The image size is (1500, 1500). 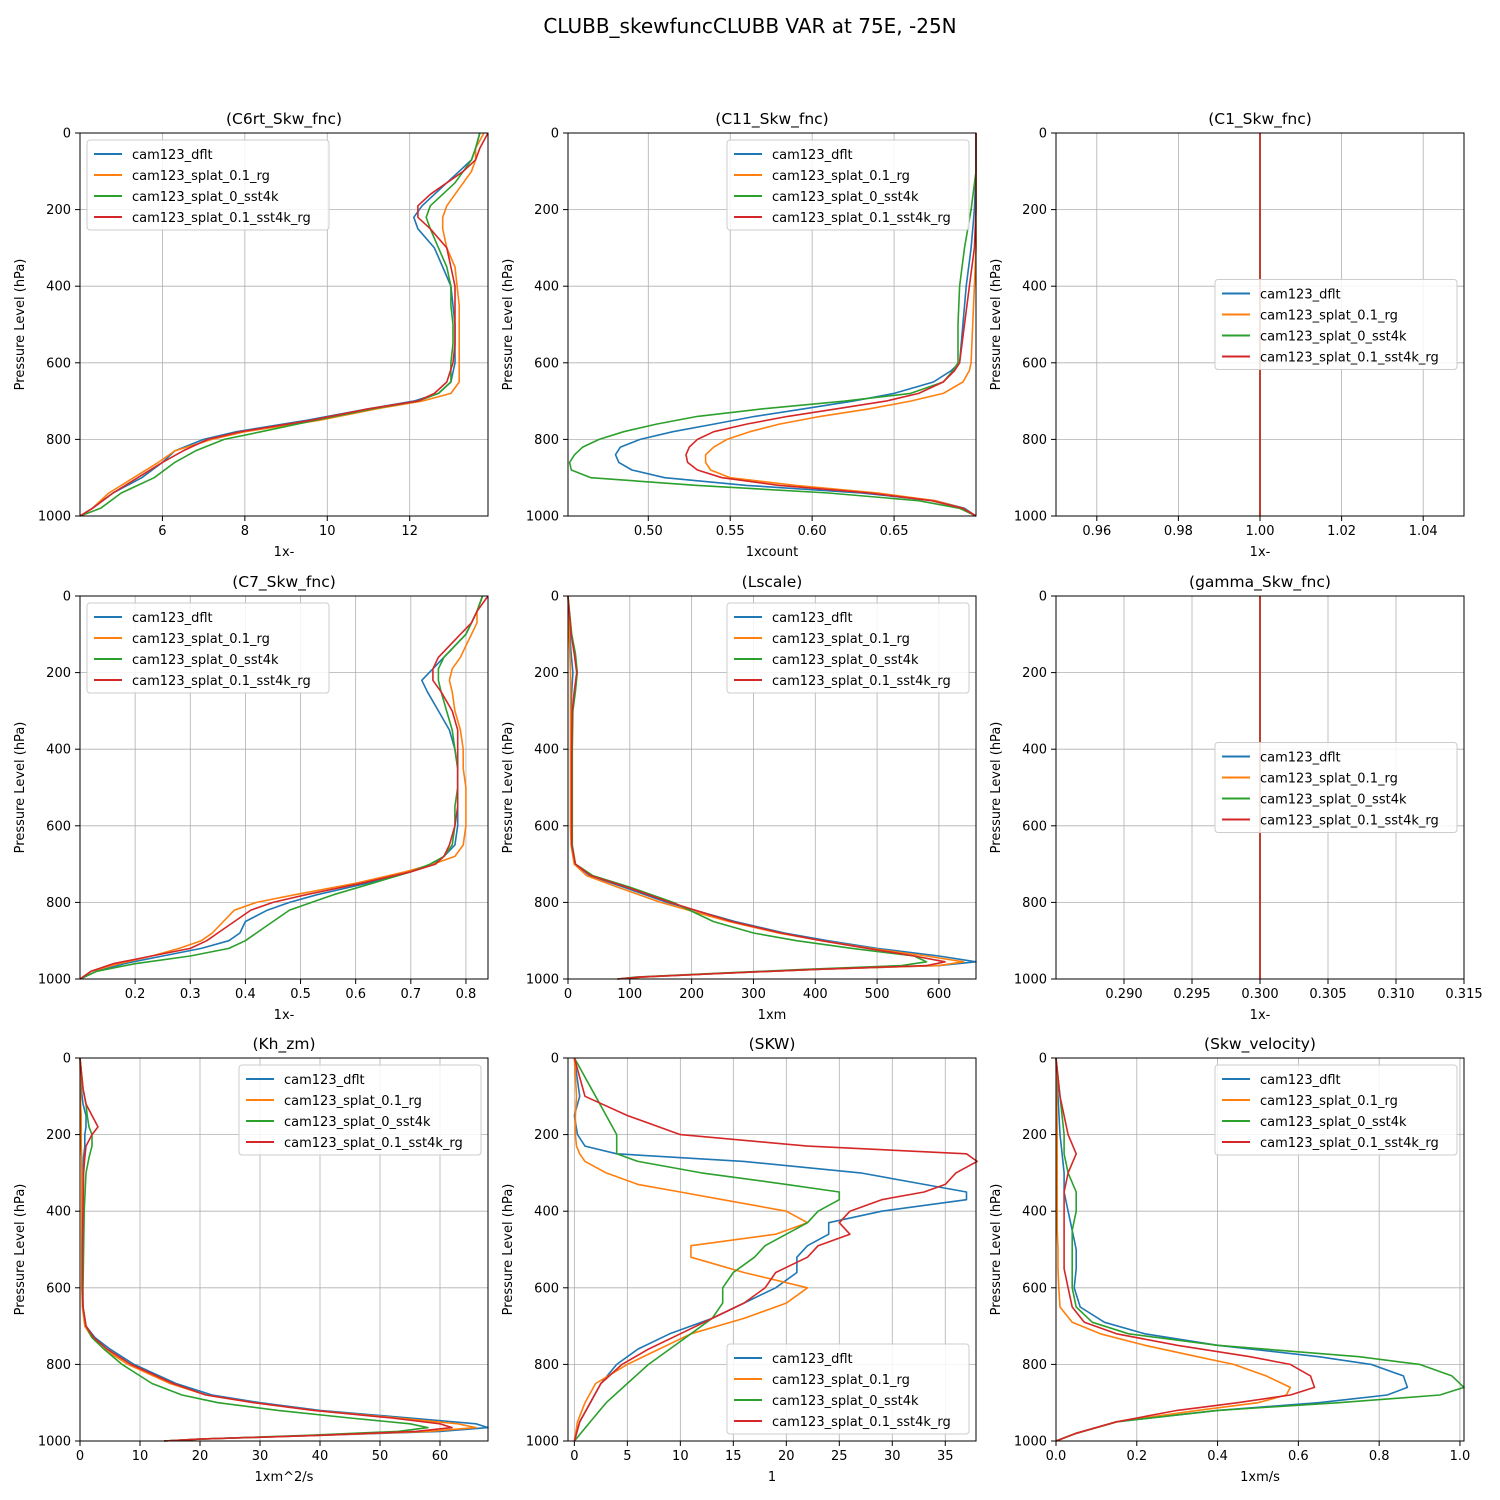 What do you see at coordinates (380, 1456) in the screenshot?
I see `x-tick-label: 50` at bounding box center [380, 1456].